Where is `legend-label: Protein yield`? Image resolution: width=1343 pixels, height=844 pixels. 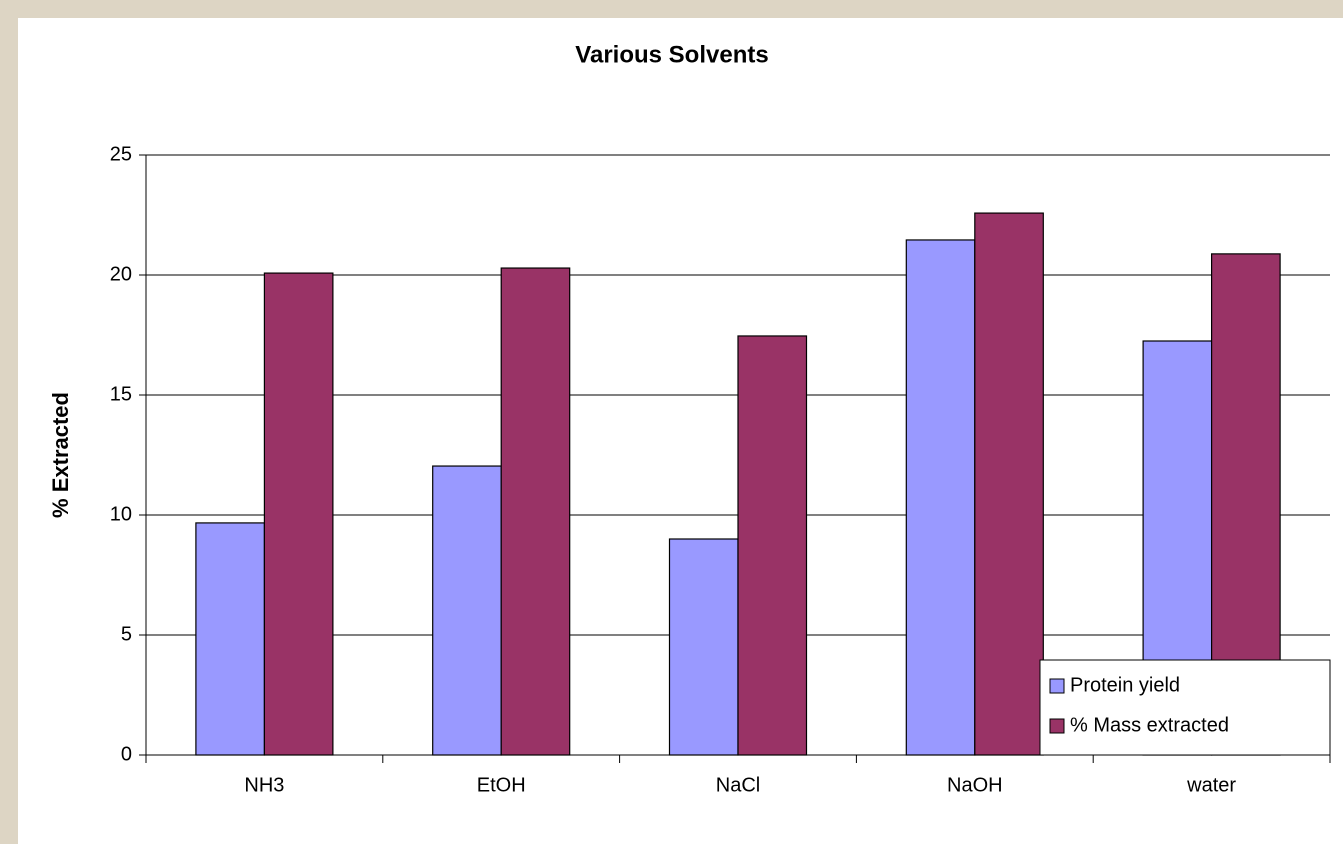 legend-label: Protein yield is located at coordinates (1125, 685).